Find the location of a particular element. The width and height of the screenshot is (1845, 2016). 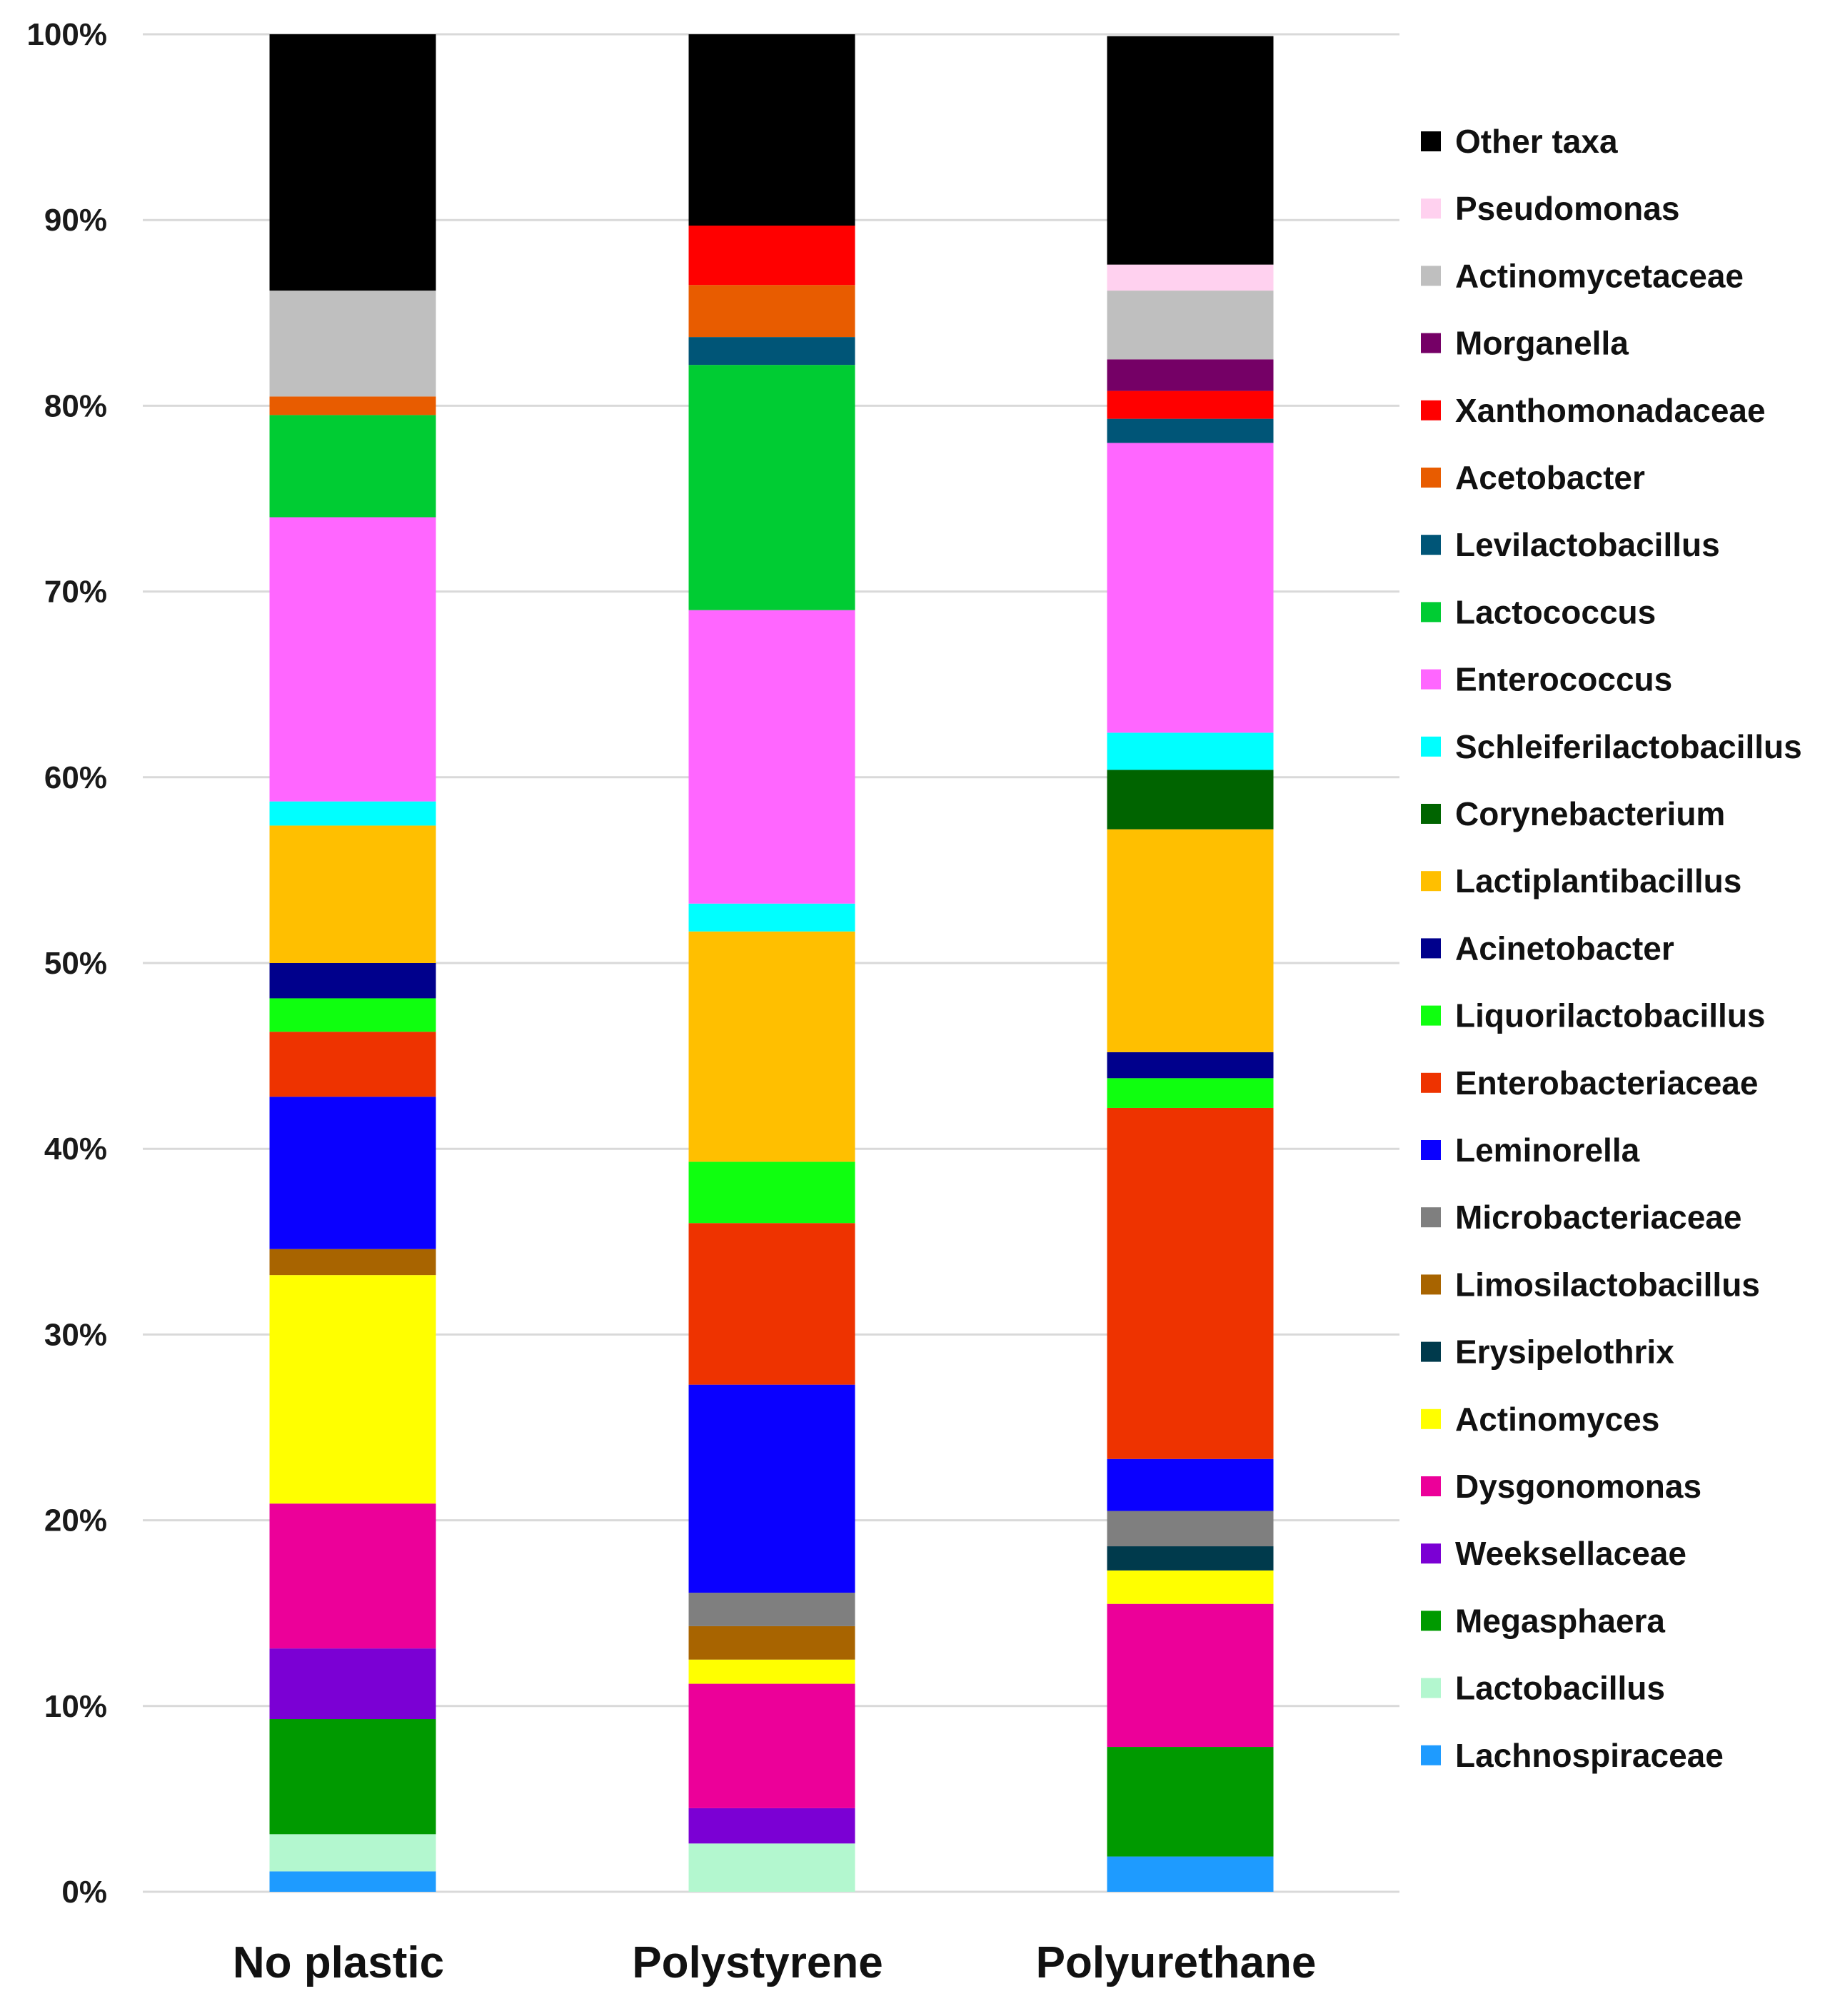

y-tick-label: 0% is located at coordinates (84, 1892).